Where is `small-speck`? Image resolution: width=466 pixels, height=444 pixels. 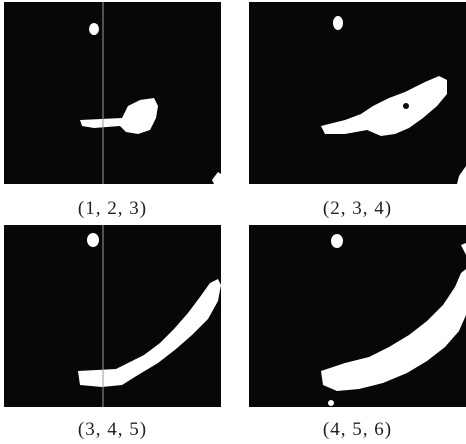
small-speck is located at coordinates (331, 403).